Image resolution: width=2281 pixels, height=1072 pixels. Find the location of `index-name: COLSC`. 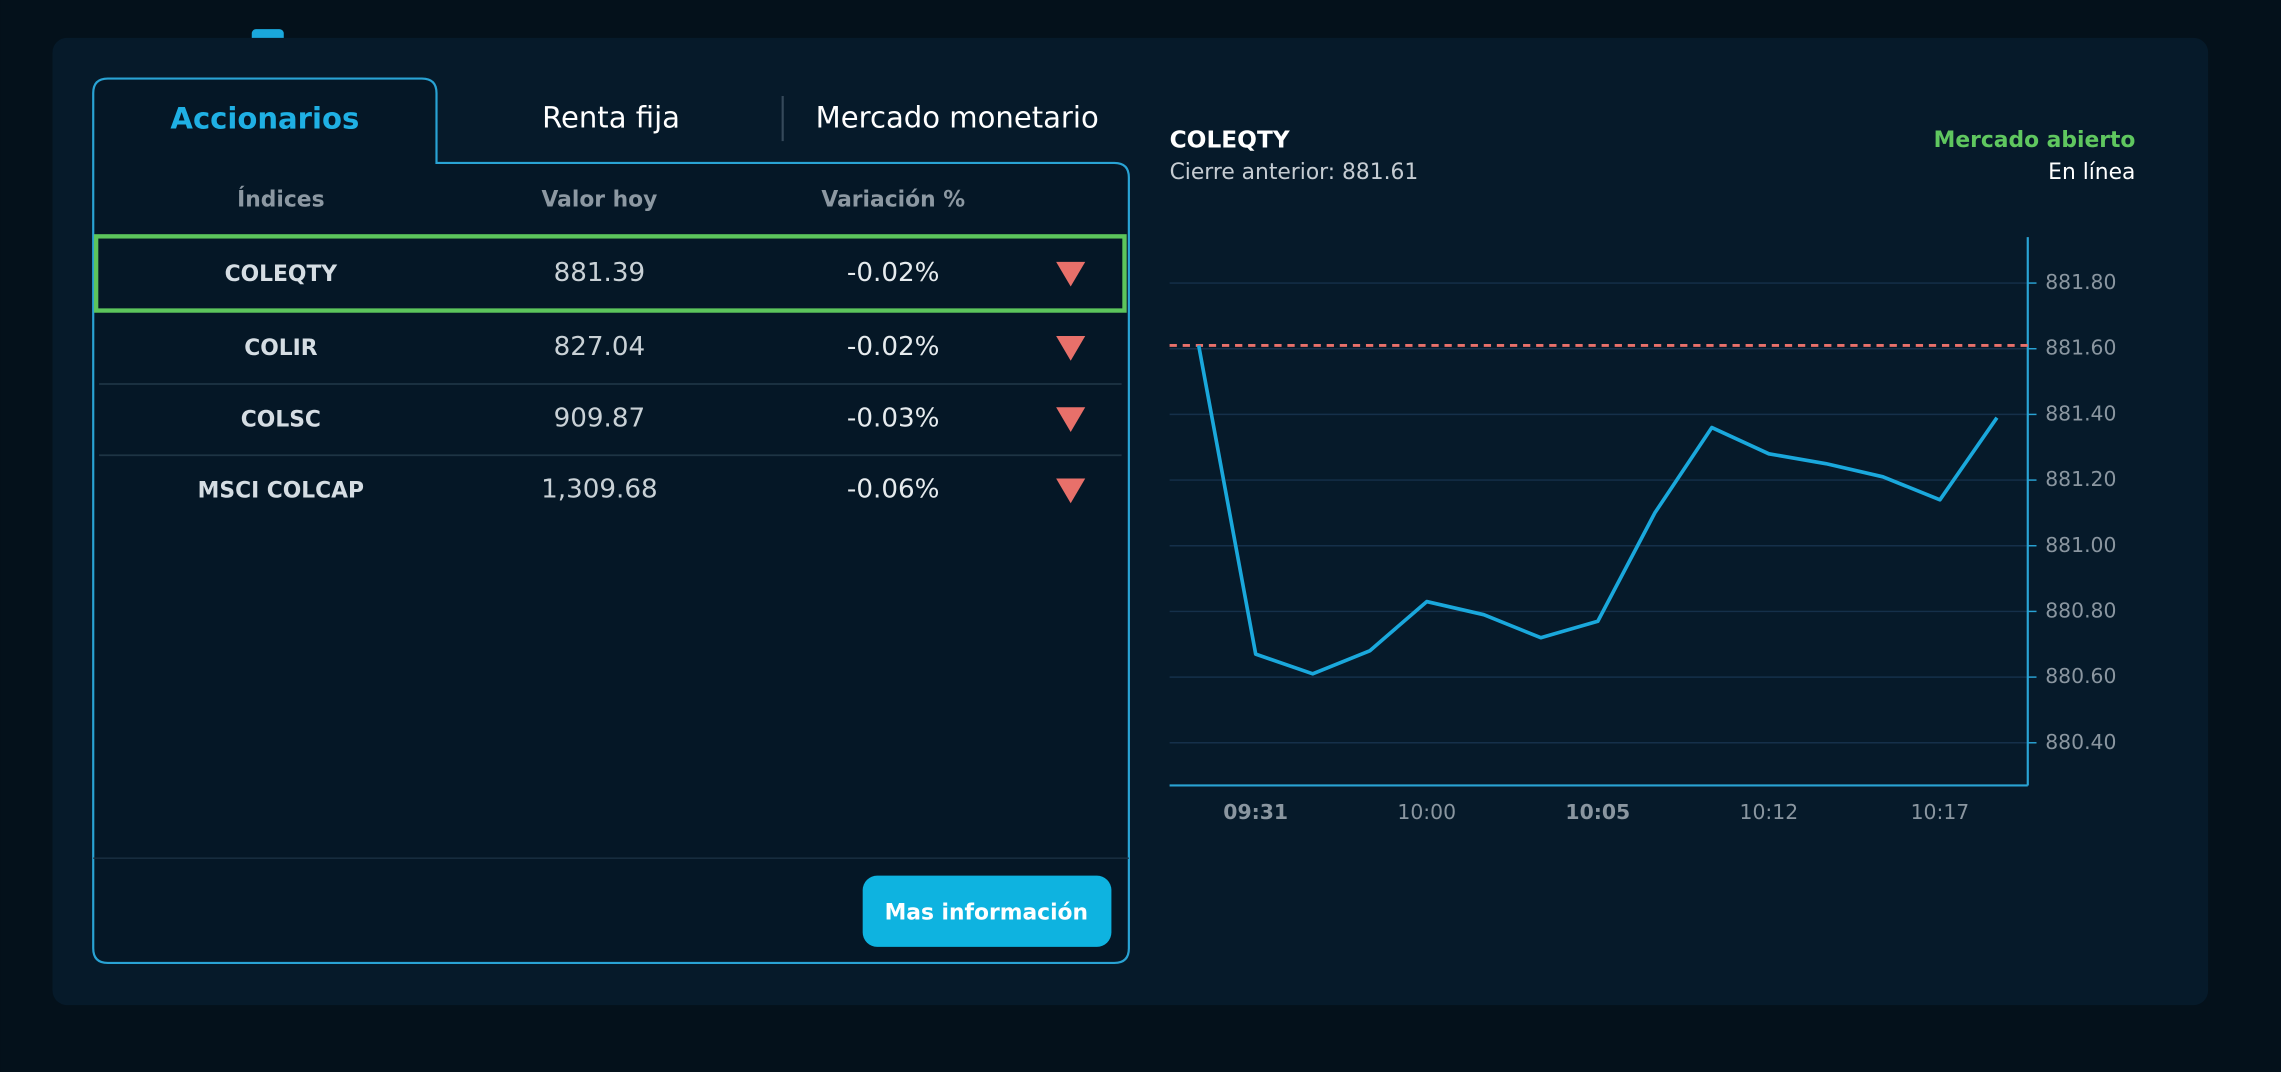

index-name: COLSC is located at coordinates (281, 419).